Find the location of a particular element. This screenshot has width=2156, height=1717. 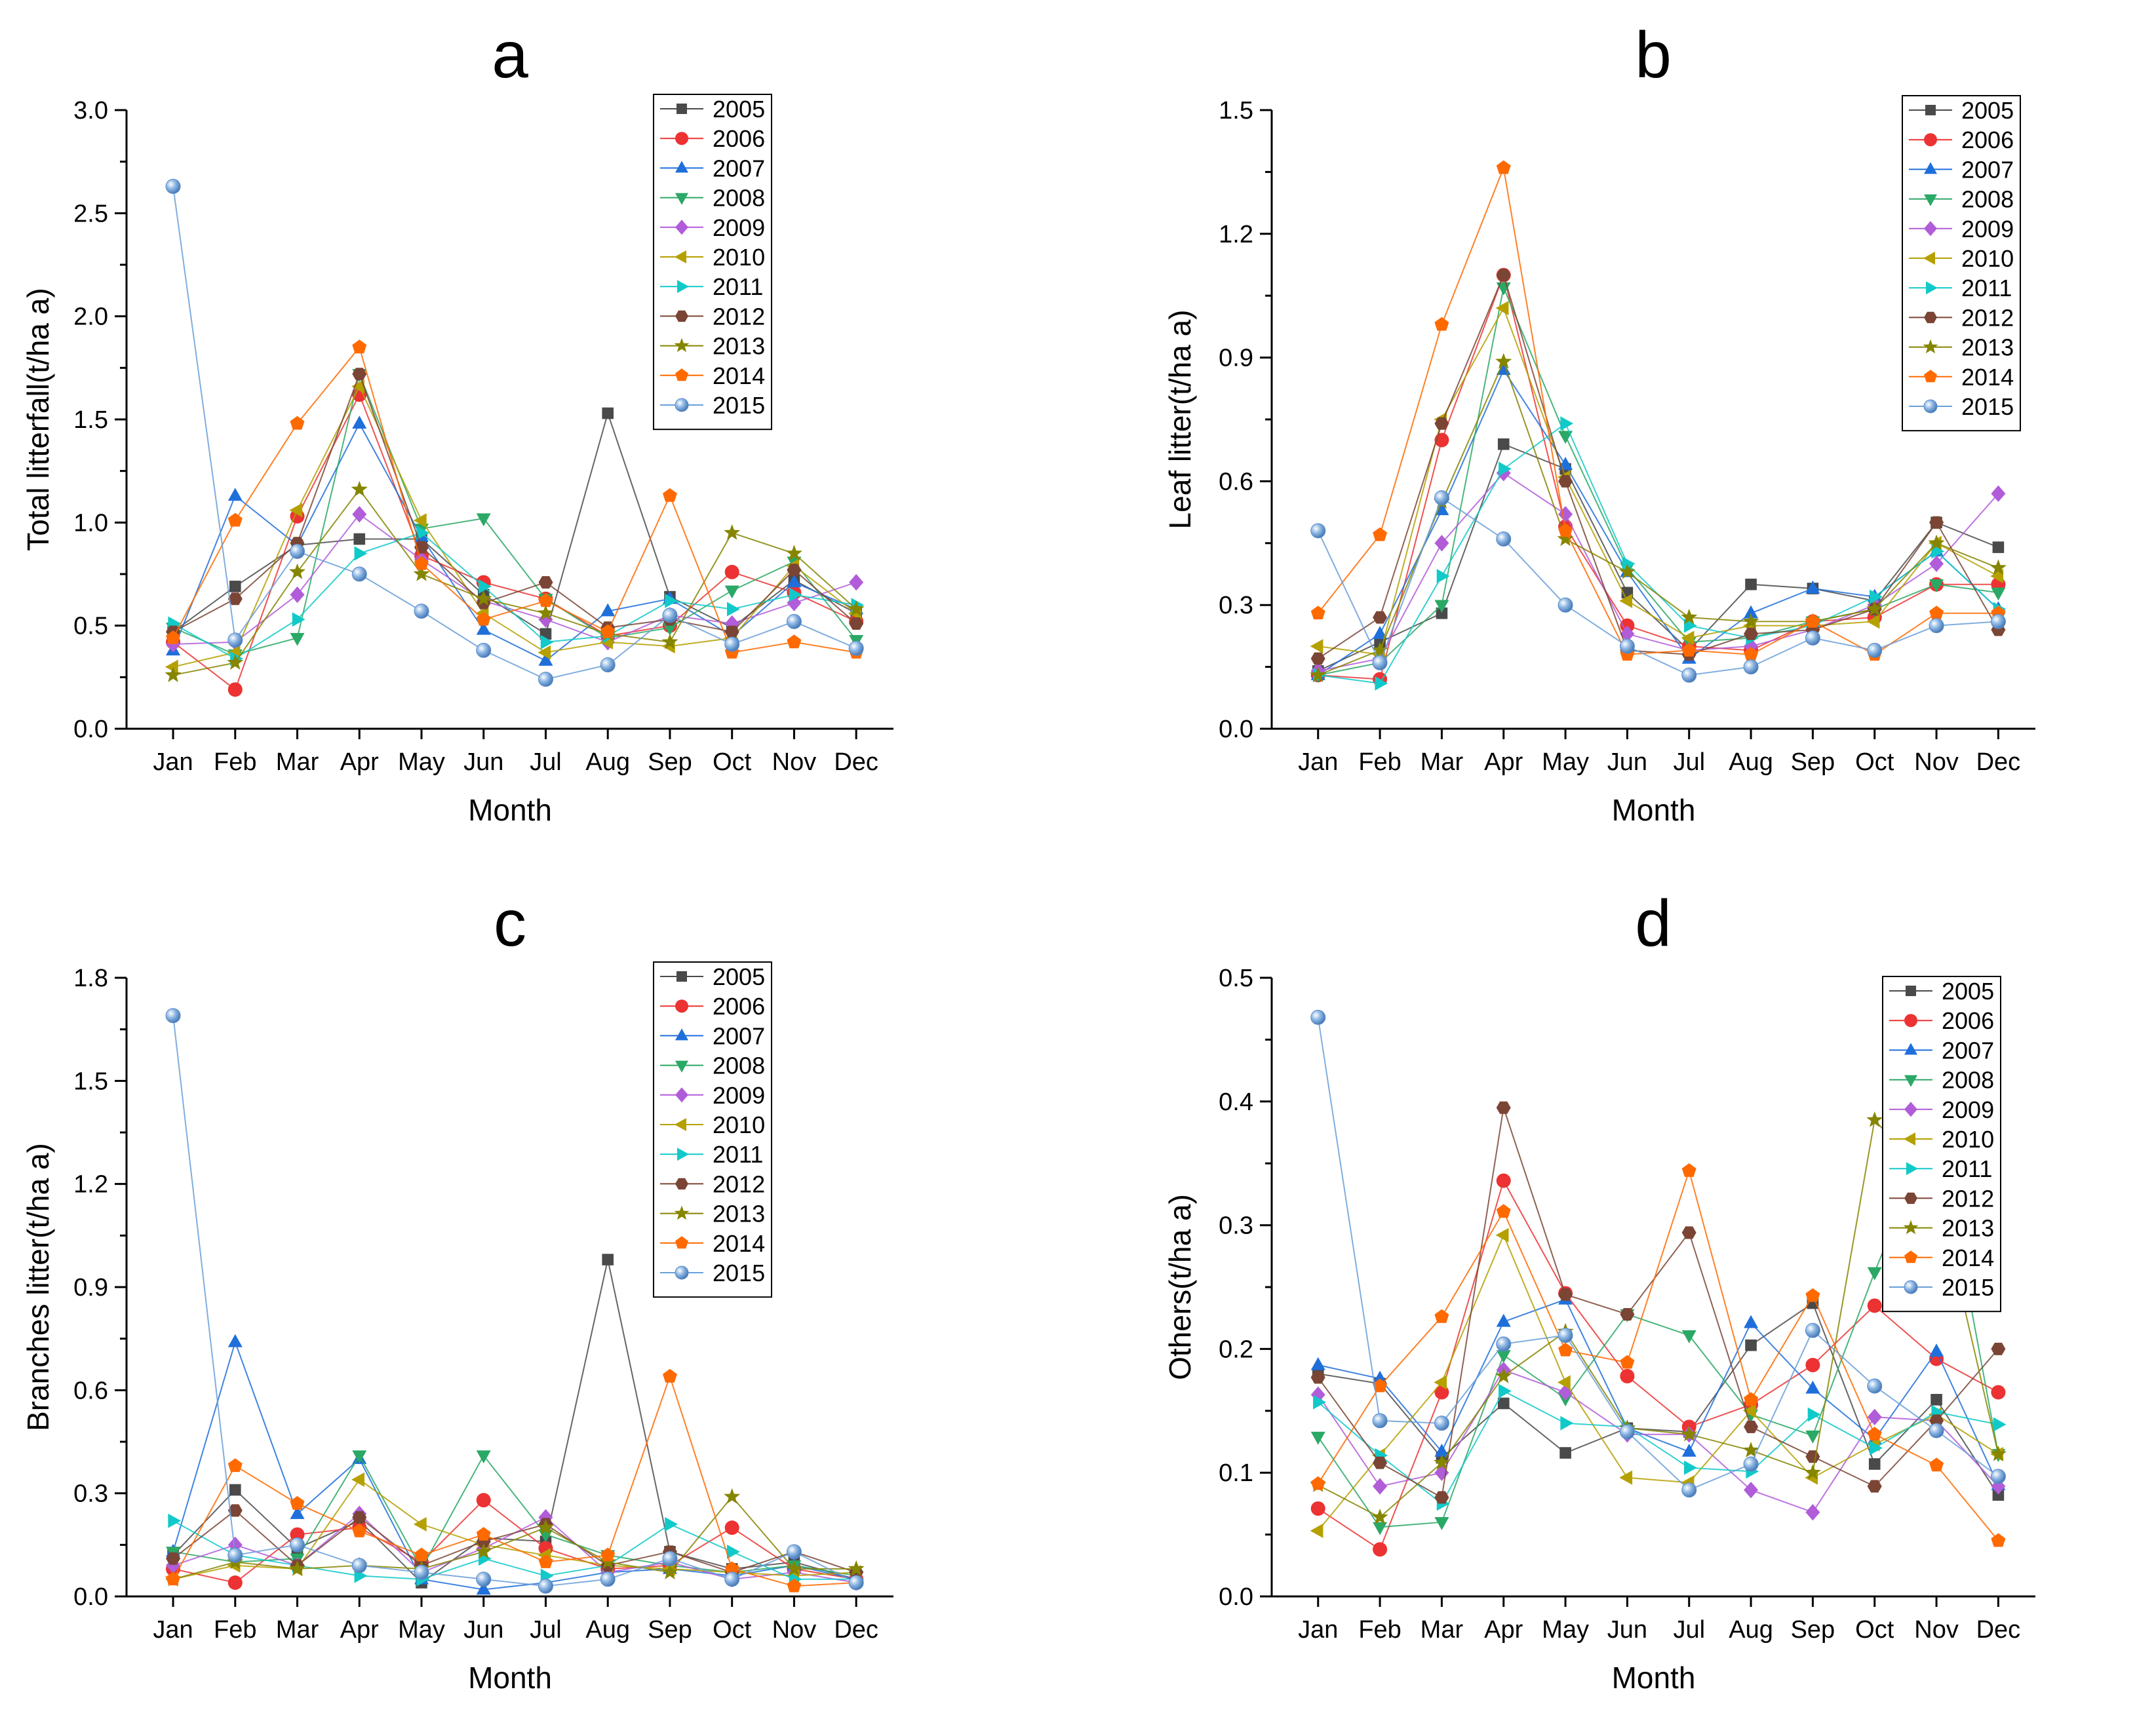

x-tick-label: Dec is located at coordinates (1998, 1630).